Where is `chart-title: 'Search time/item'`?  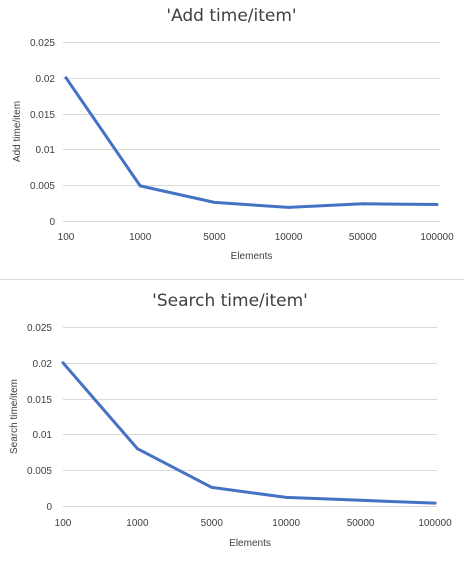 chart-title: 'Search time/item' is located at coordinates (230, 301).